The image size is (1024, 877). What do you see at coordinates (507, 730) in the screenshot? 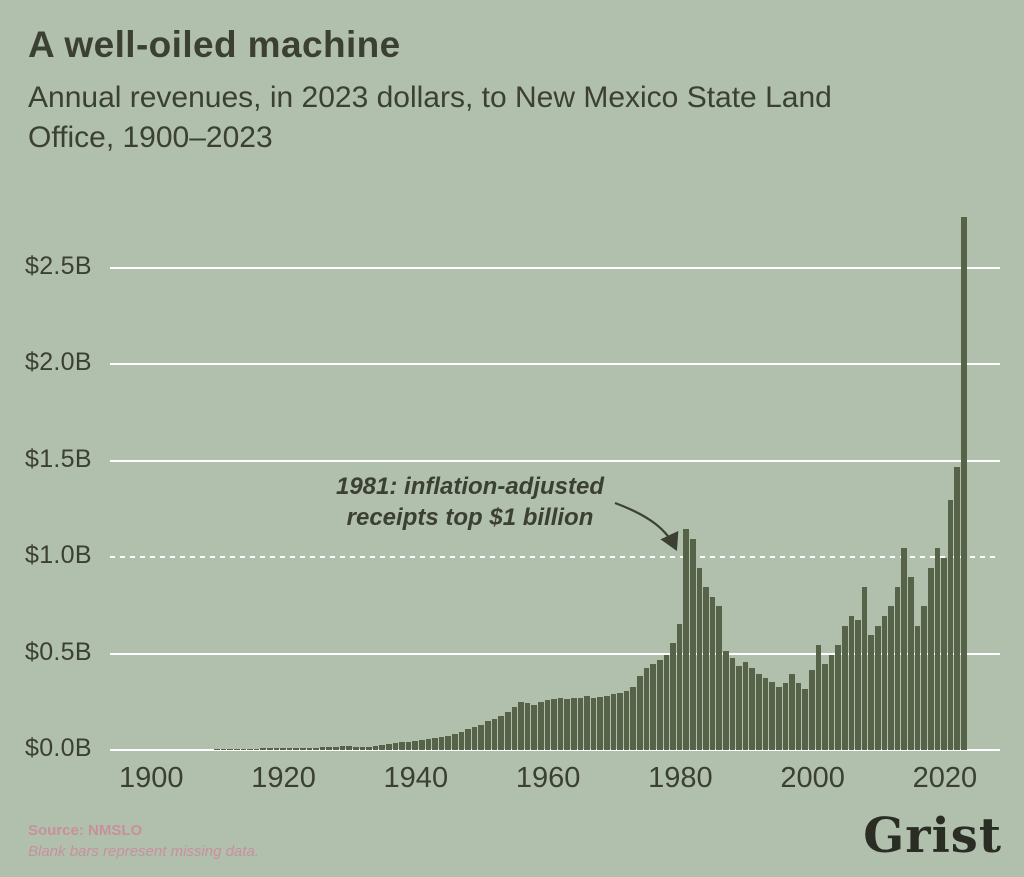
I see `bar-1954` at bounding box center [507, 730].